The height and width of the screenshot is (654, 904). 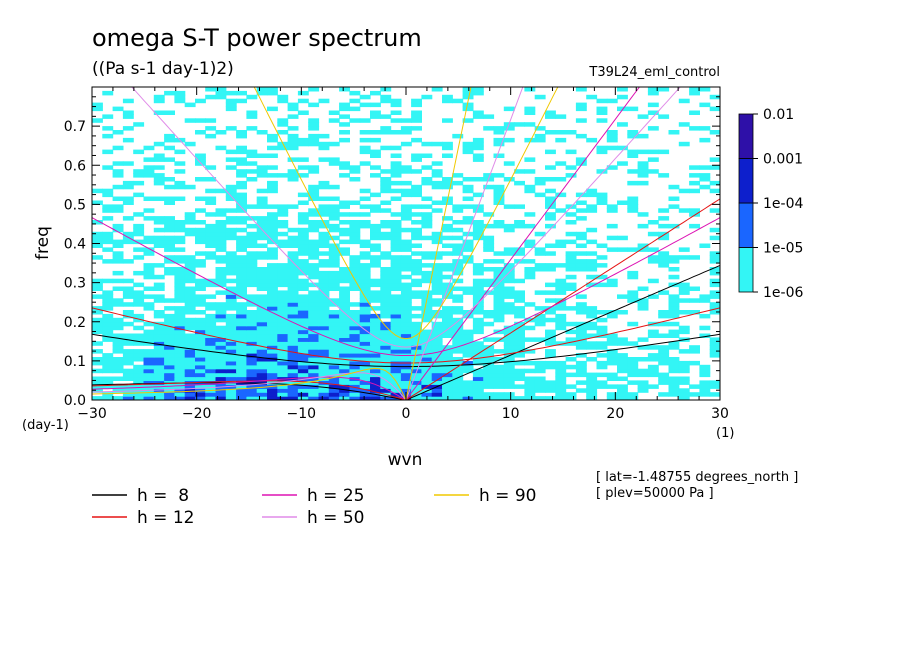 What do you see at coordinates (406, 213) in the screenshot?
I see `ig-curve-h90` at bounding box center [406, 213].